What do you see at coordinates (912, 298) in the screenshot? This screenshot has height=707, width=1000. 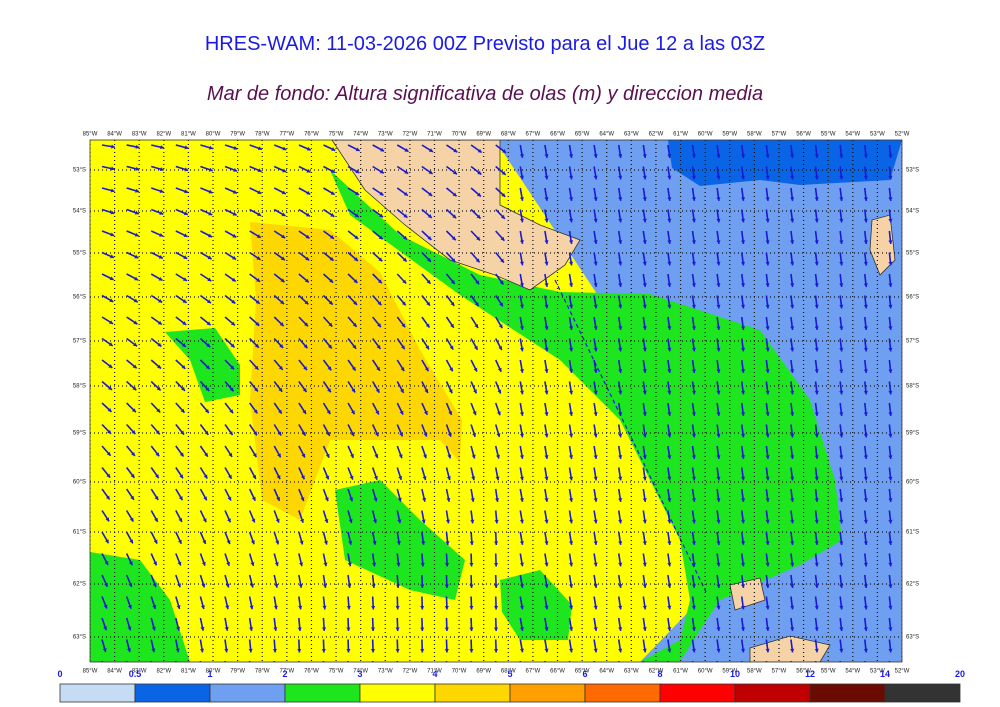 I see `lat-label: 56°S` at bounding box center [912, 298].